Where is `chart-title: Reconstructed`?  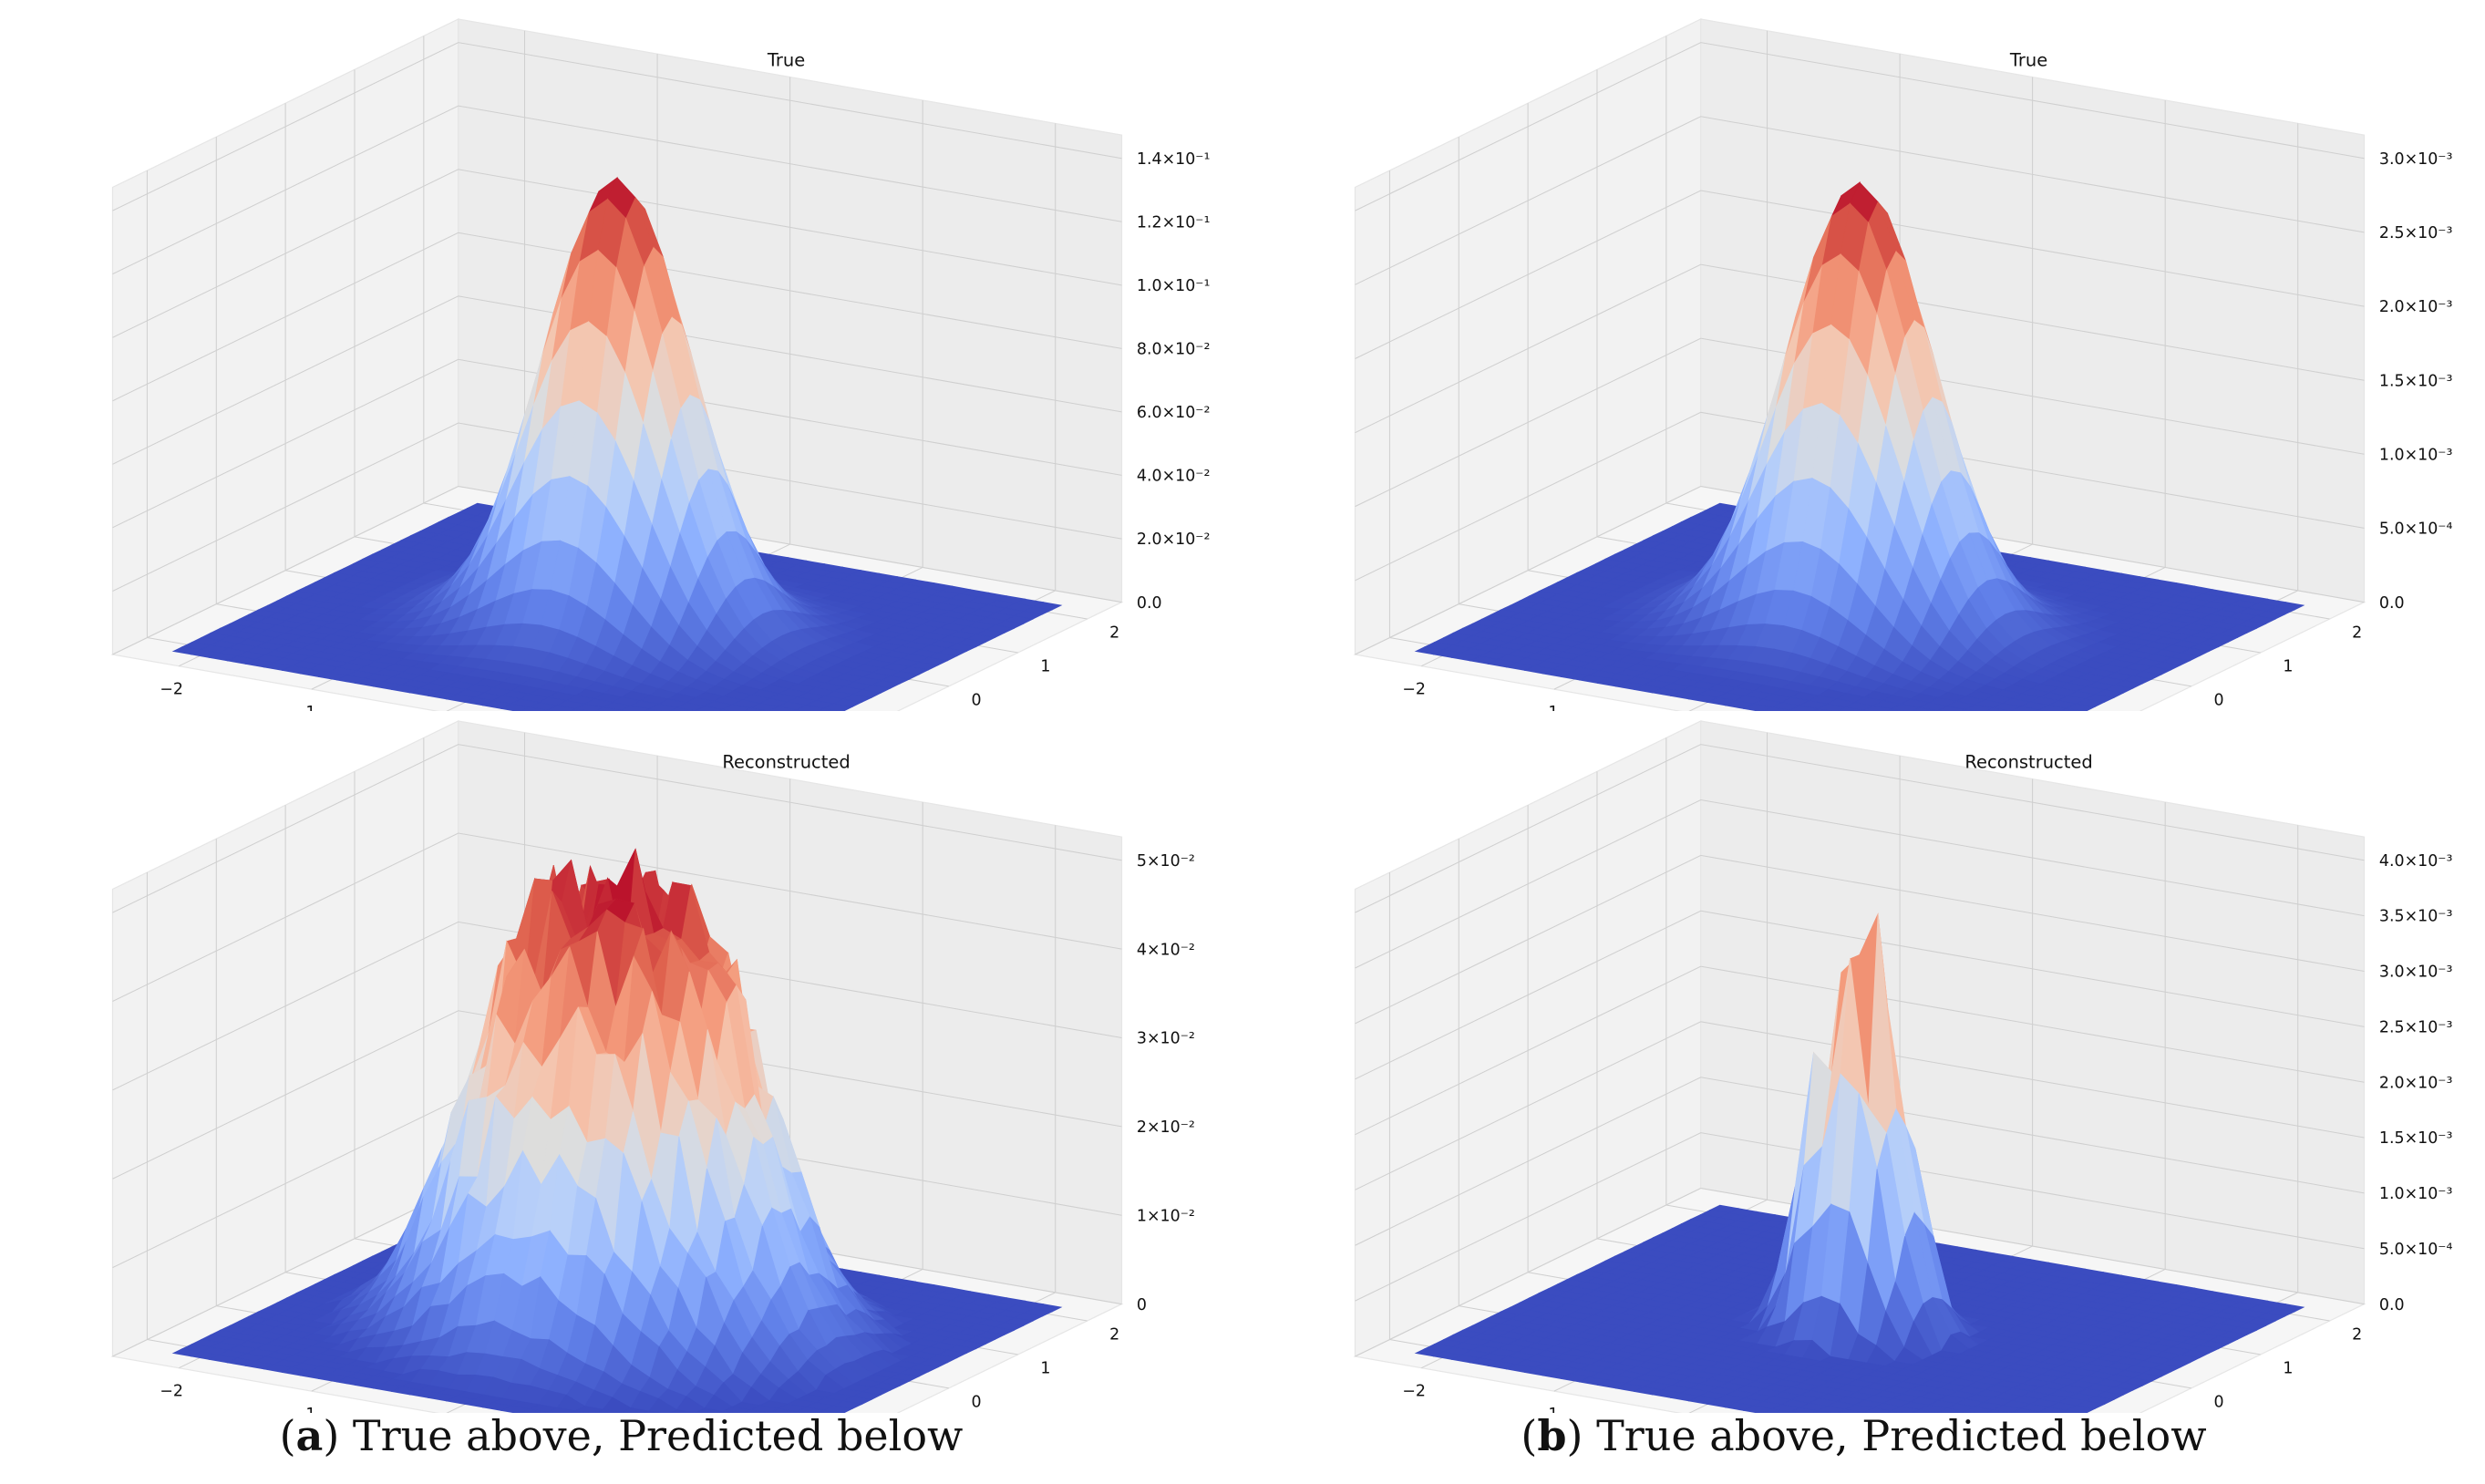
chart-title: Reconstructed is located at coordinates (786, 761).